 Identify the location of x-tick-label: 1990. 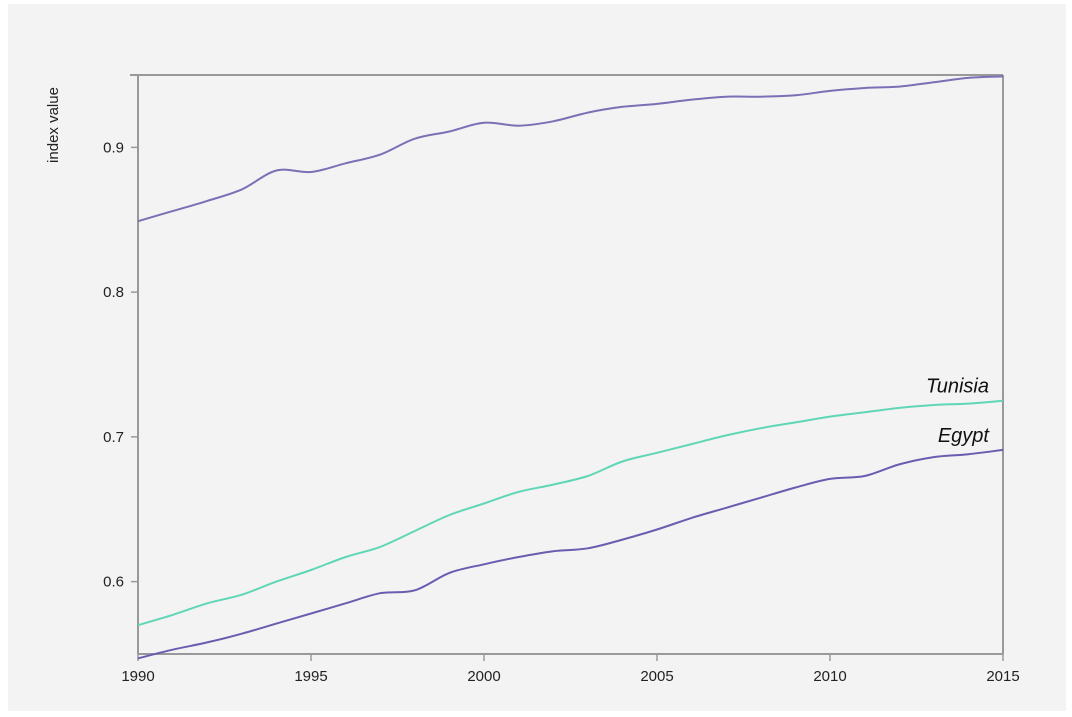
(137, 676).